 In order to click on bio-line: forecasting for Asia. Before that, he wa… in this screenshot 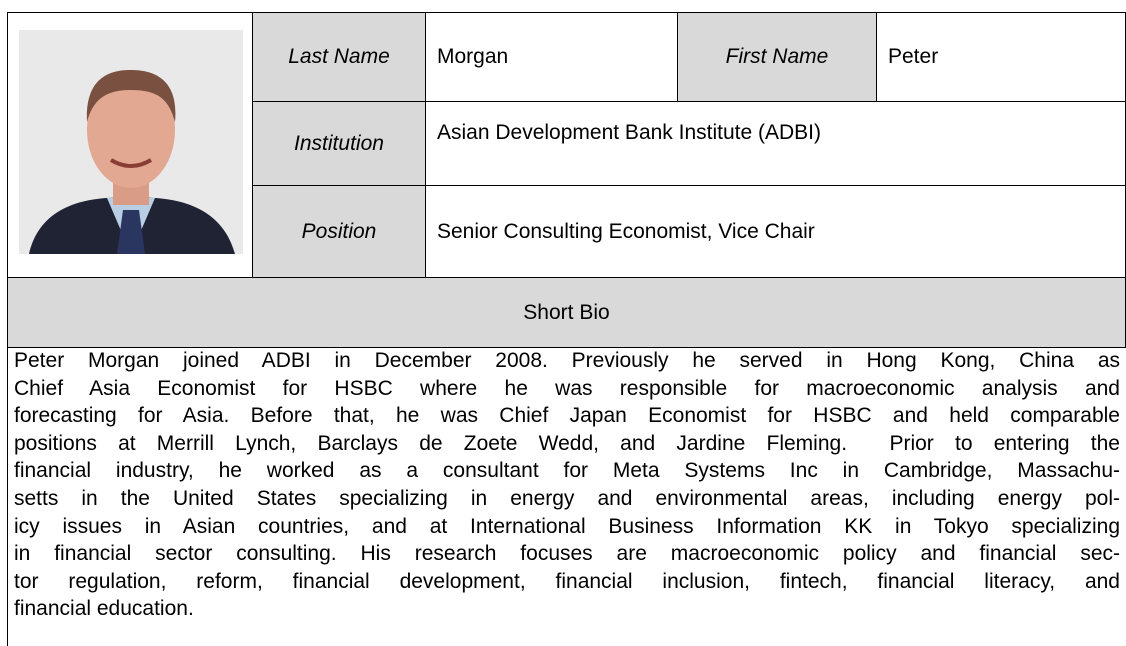, I will do `click(567, 416)`.